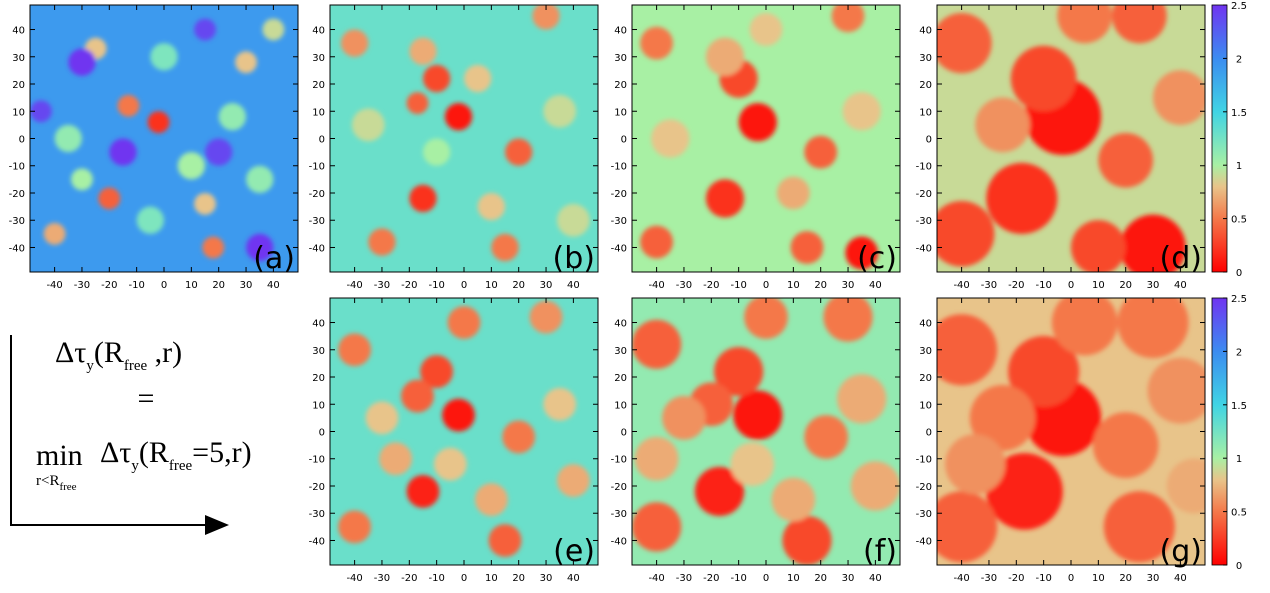 The height and width of the screenshot is (593, 1270). What do you see at coordinates (274, 258) in the screenshot?
I see `panel-label: (a)` at bounding box center [274, 258].